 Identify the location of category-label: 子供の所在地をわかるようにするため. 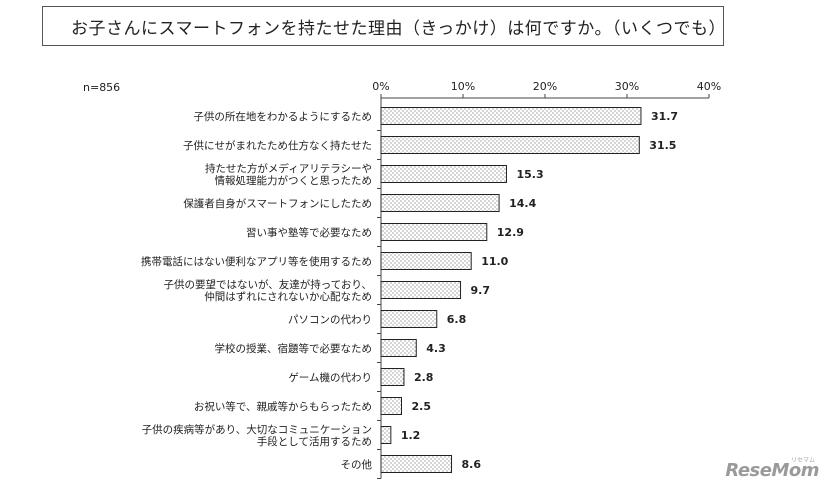
(282, 116).